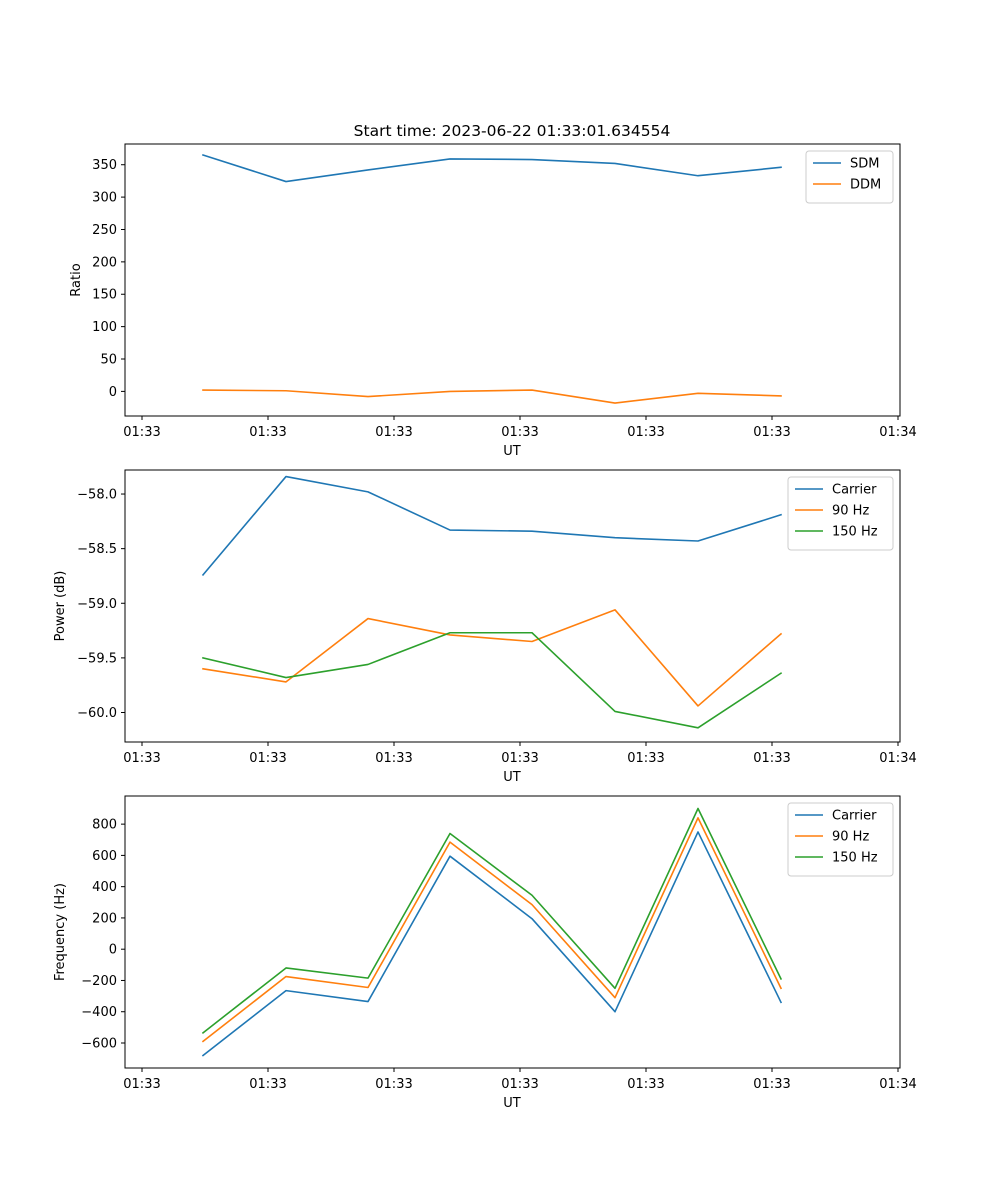 This screenshot has width=1000, height=1204. Describe the element at coordinates (104, 230) in the screenshot. I see `y-tick-label: 250` at that location.